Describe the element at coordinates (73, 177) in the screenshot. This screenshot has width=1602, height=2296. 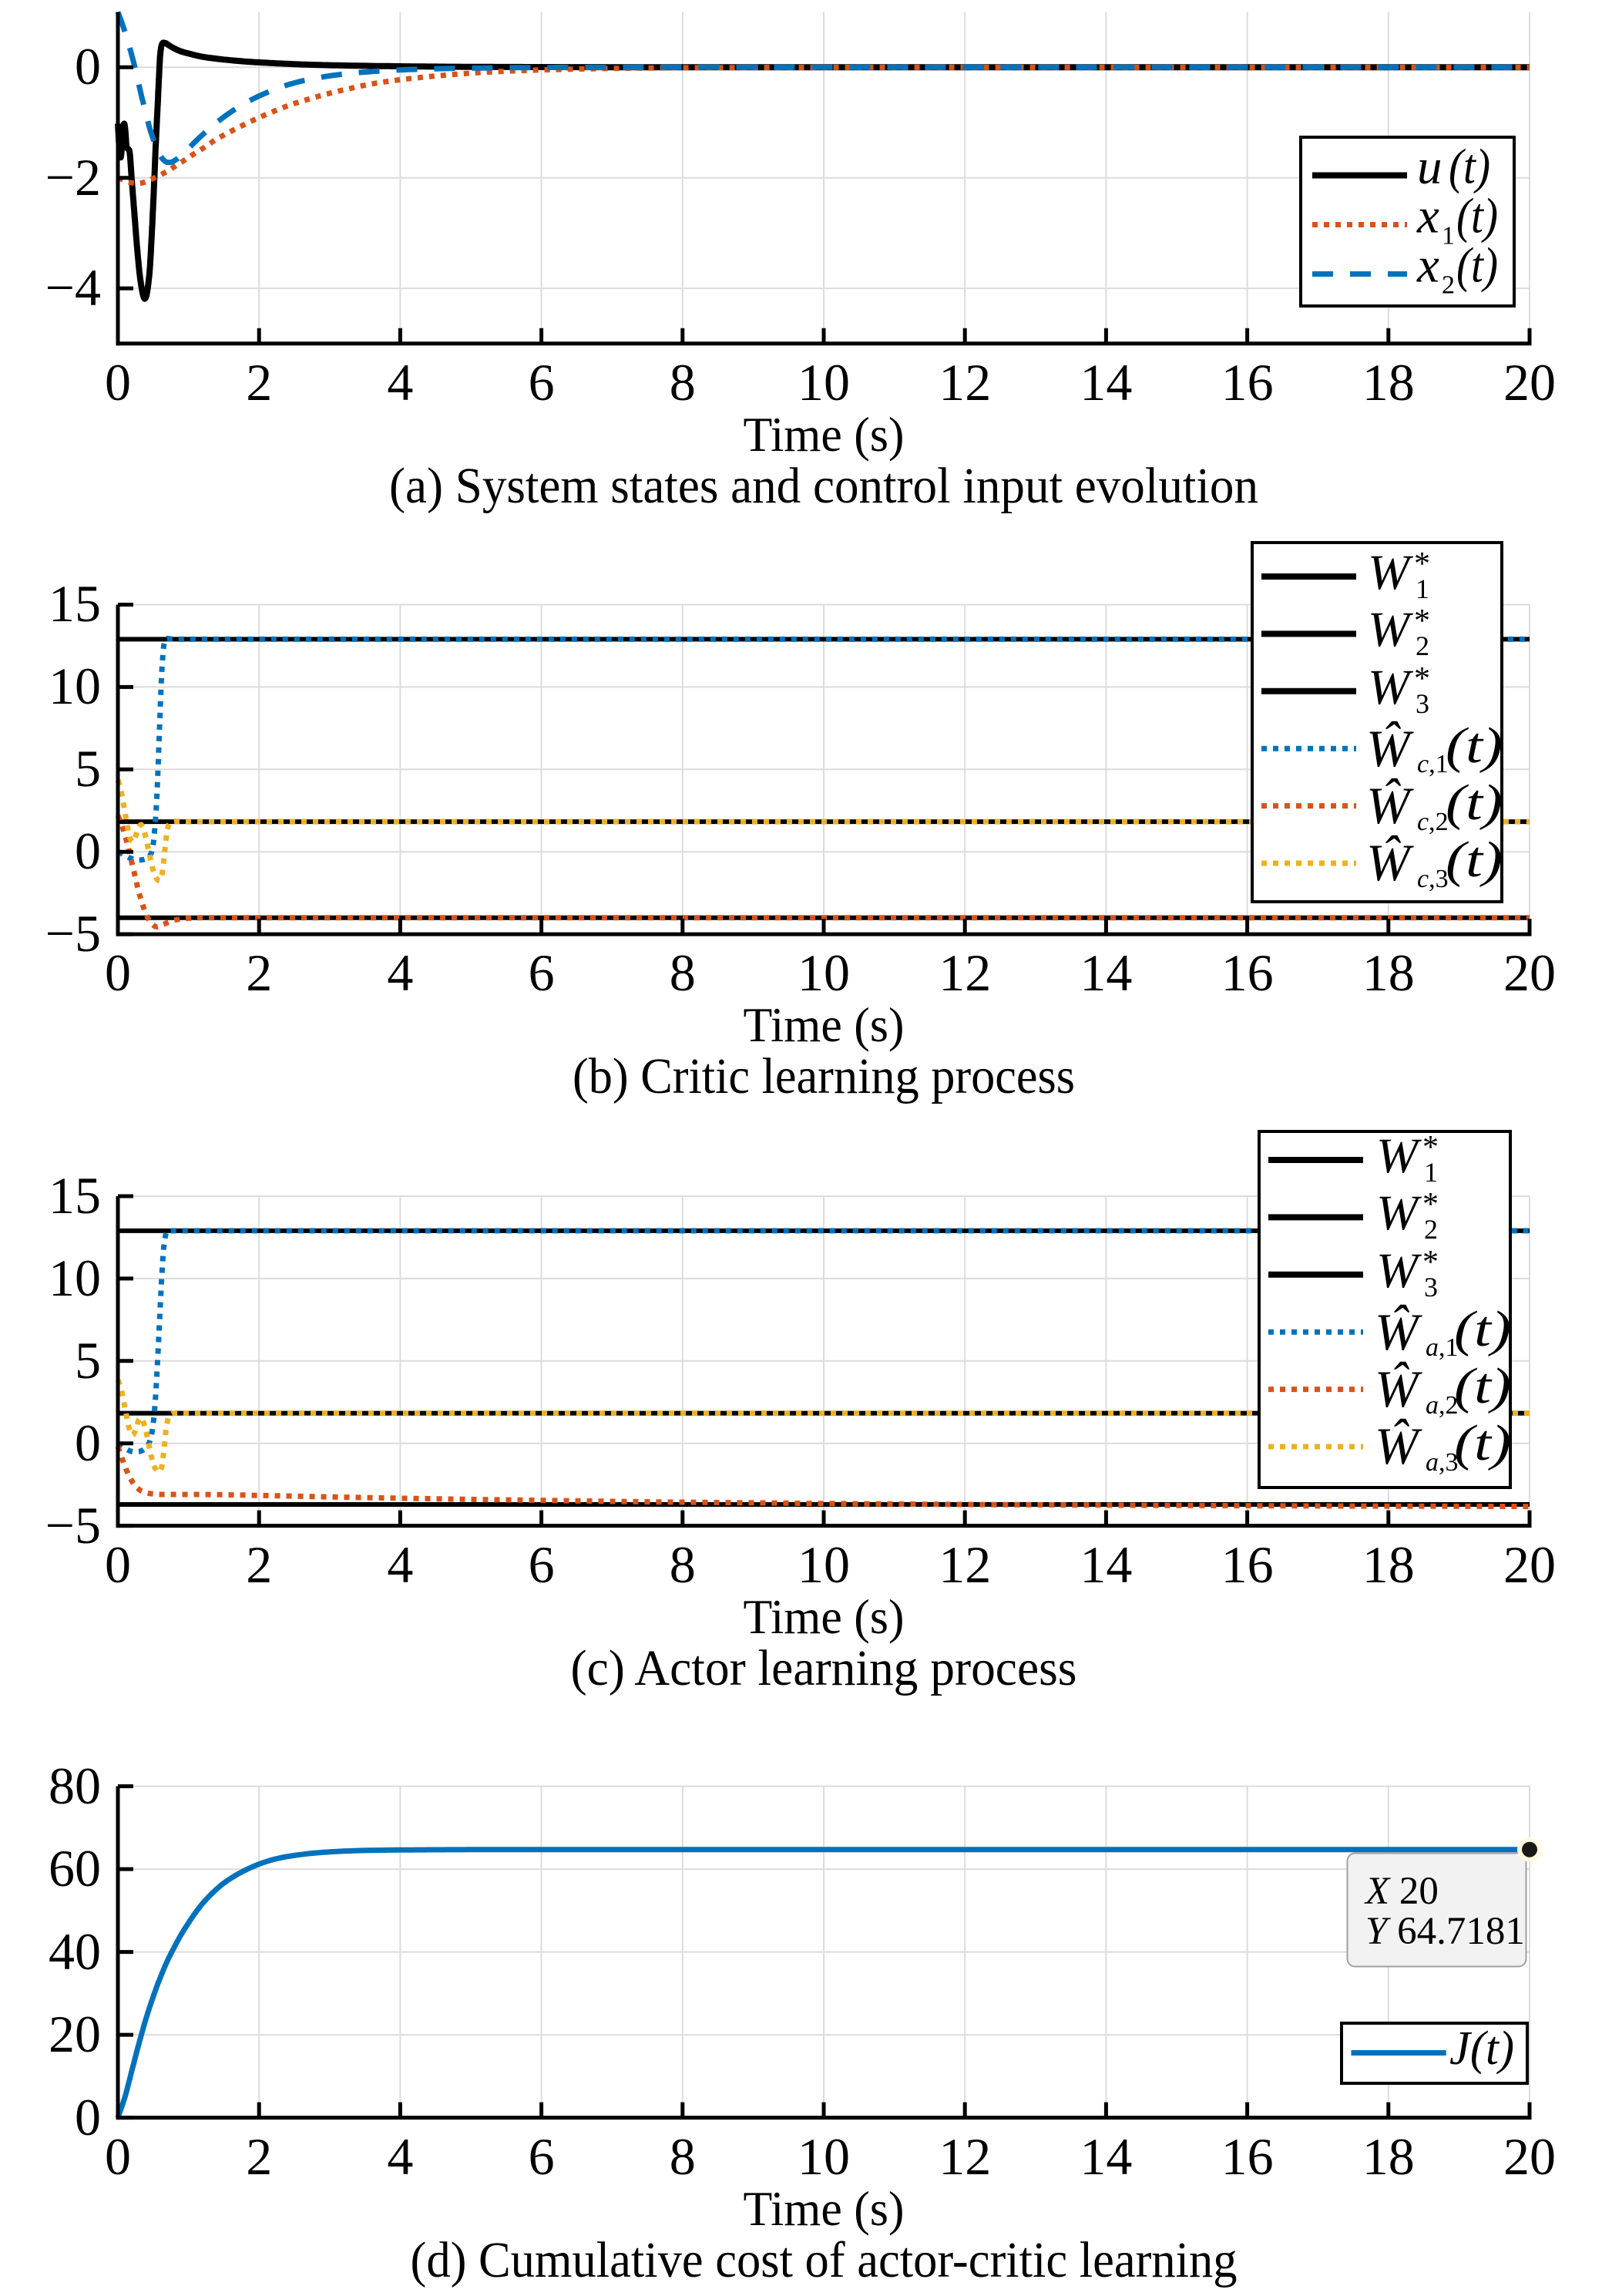
I see `svg-text: −2` at that location.